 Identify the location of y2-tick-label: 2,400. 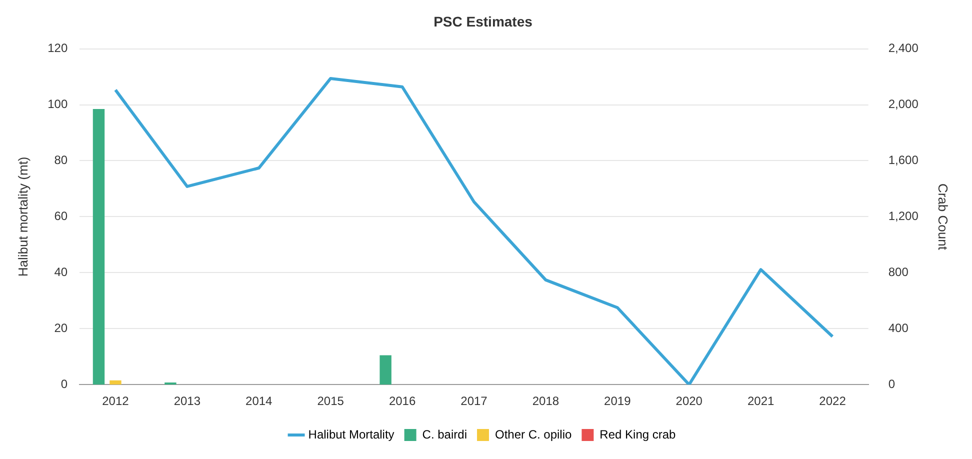
(903, 48).